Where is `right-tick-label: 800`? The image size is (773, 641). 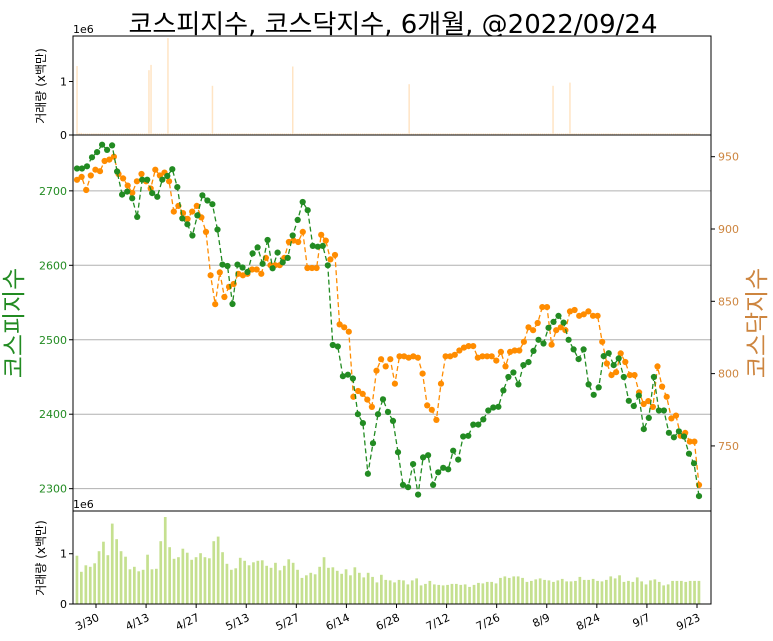 right-tick-label: 800 is located at coordinates (728, 374).